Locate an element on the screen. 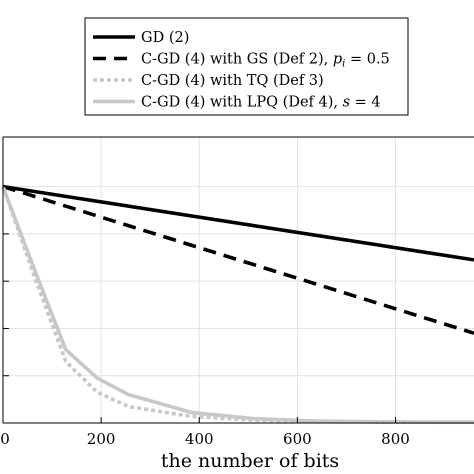  x-tick-label: 200 is located at coordinates (101, 439).